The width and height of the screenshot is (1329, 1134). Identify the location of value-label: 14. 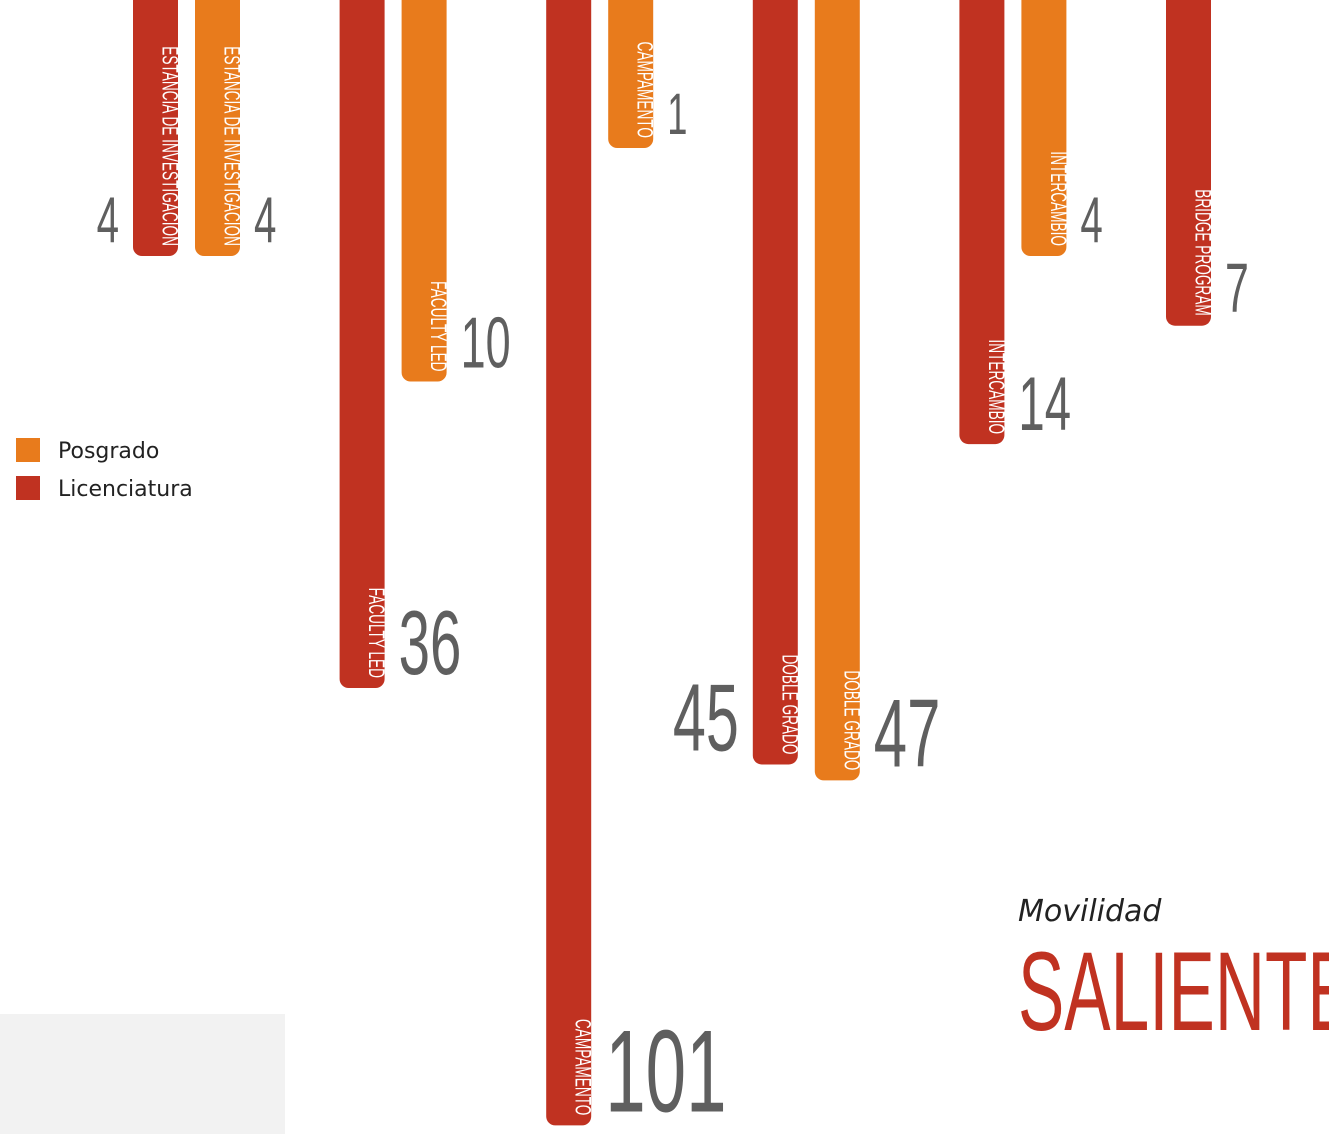
(1044, 405).